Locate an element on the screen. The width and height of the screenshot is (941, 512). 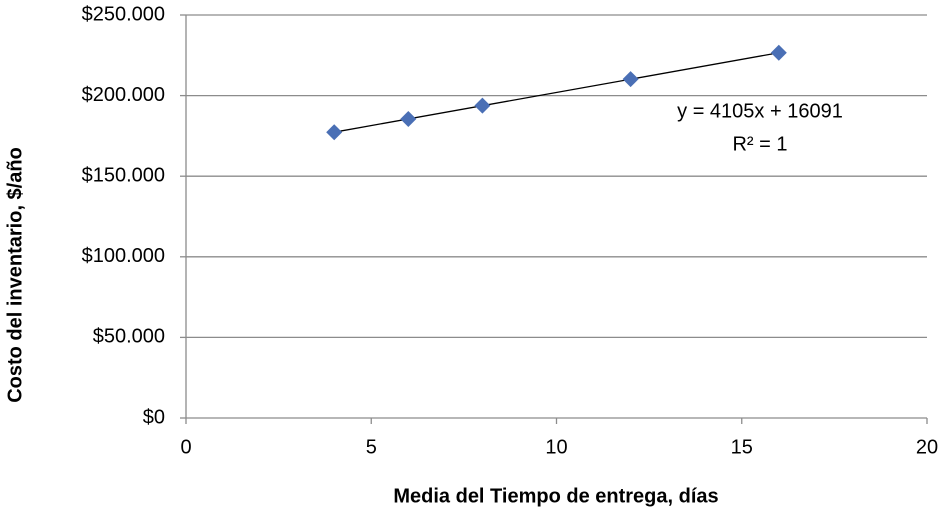
x-tick-label: 0 is located at coordinates (185, 447).